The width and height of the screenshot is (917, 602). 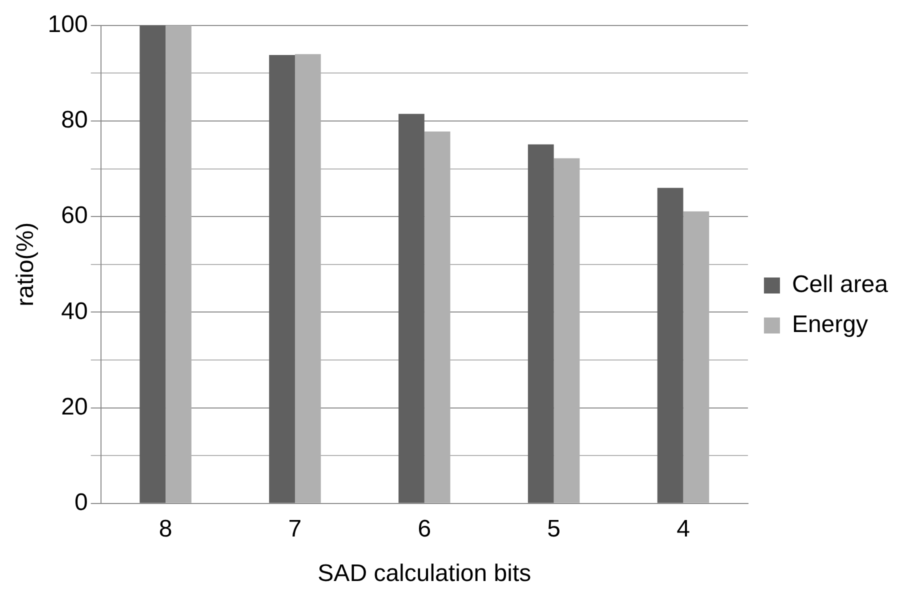 I want to click on y-tick-label: 40, so click(x=74, y=311).